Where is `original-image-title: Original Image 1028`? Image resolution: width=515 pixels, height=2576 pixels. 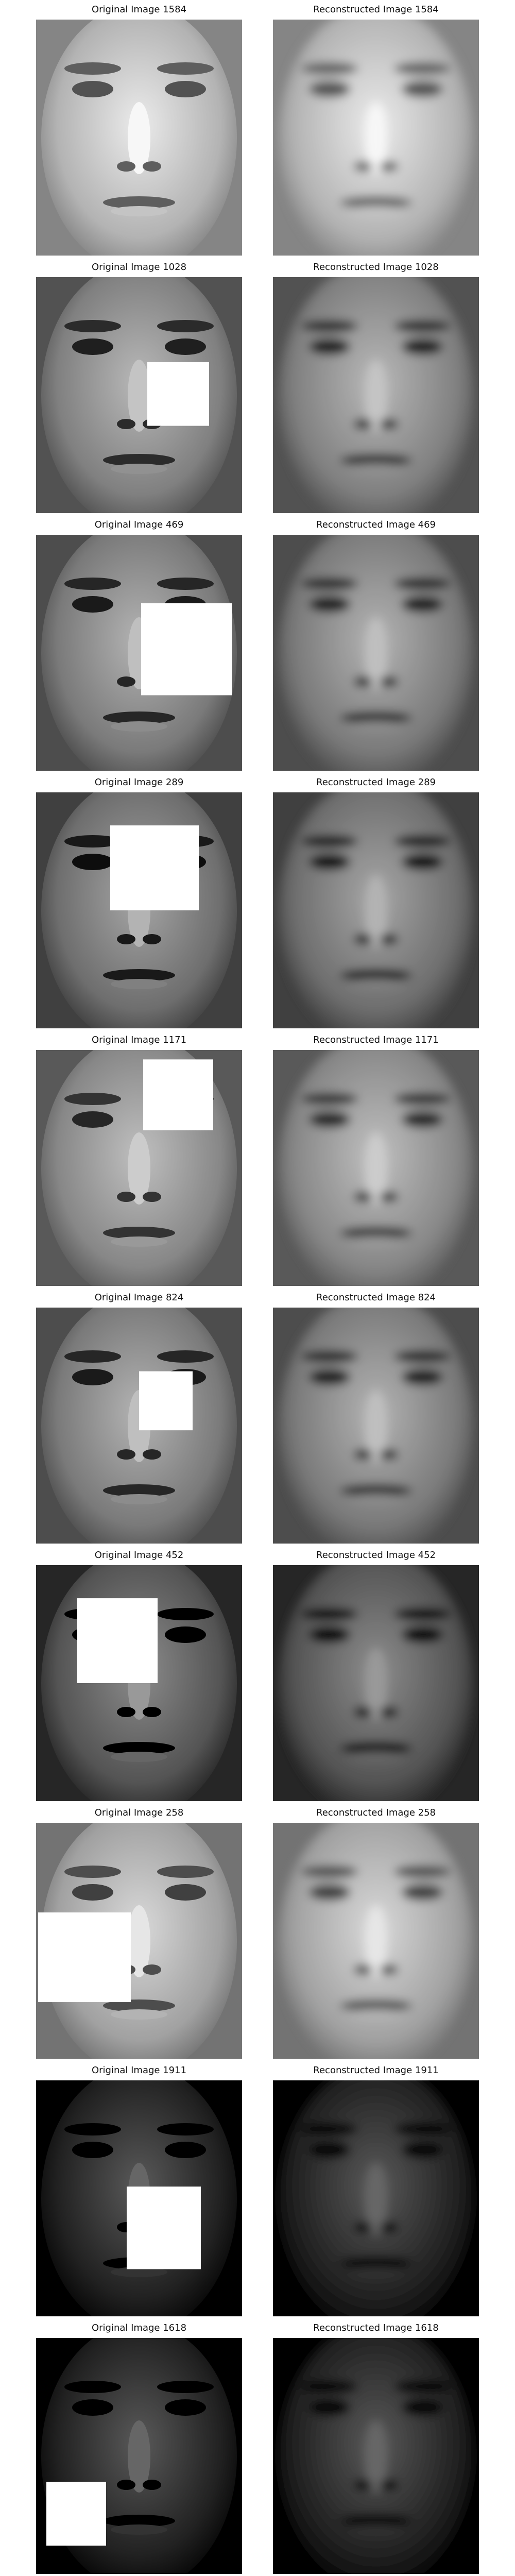 original-image-title: Original Image 1028 is located at coordinates (139, 267).